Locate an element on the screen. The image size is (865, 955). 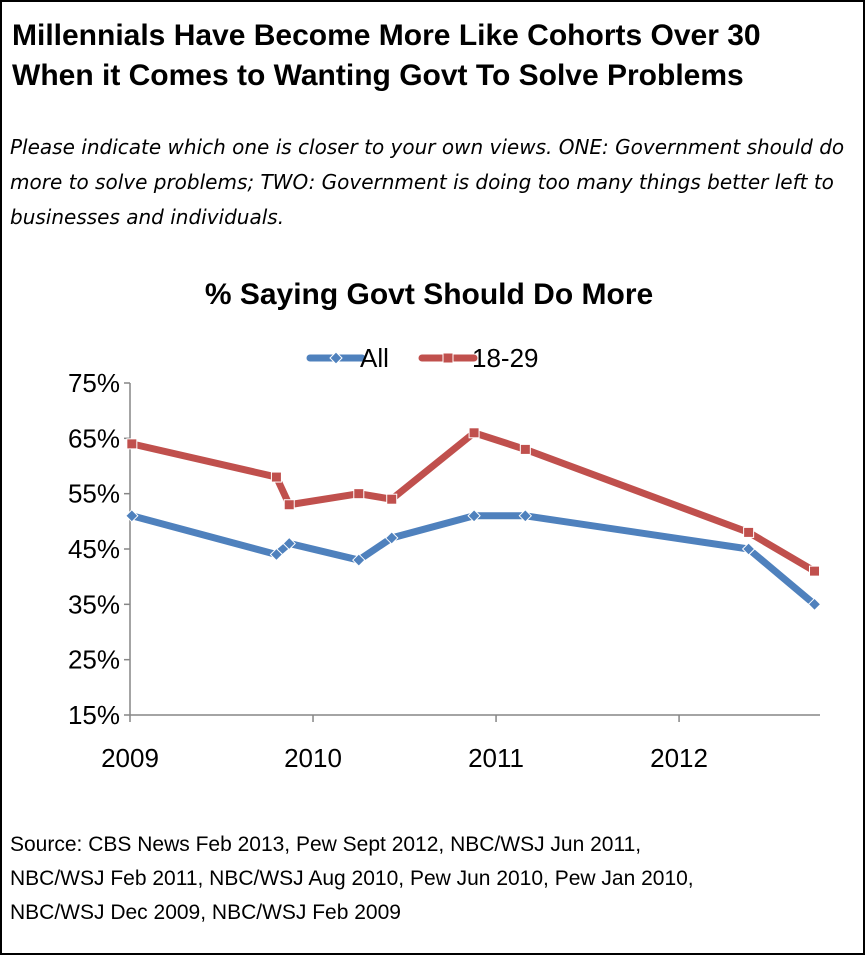
y-tick-label: 65% is located at coordinates (94, 438).